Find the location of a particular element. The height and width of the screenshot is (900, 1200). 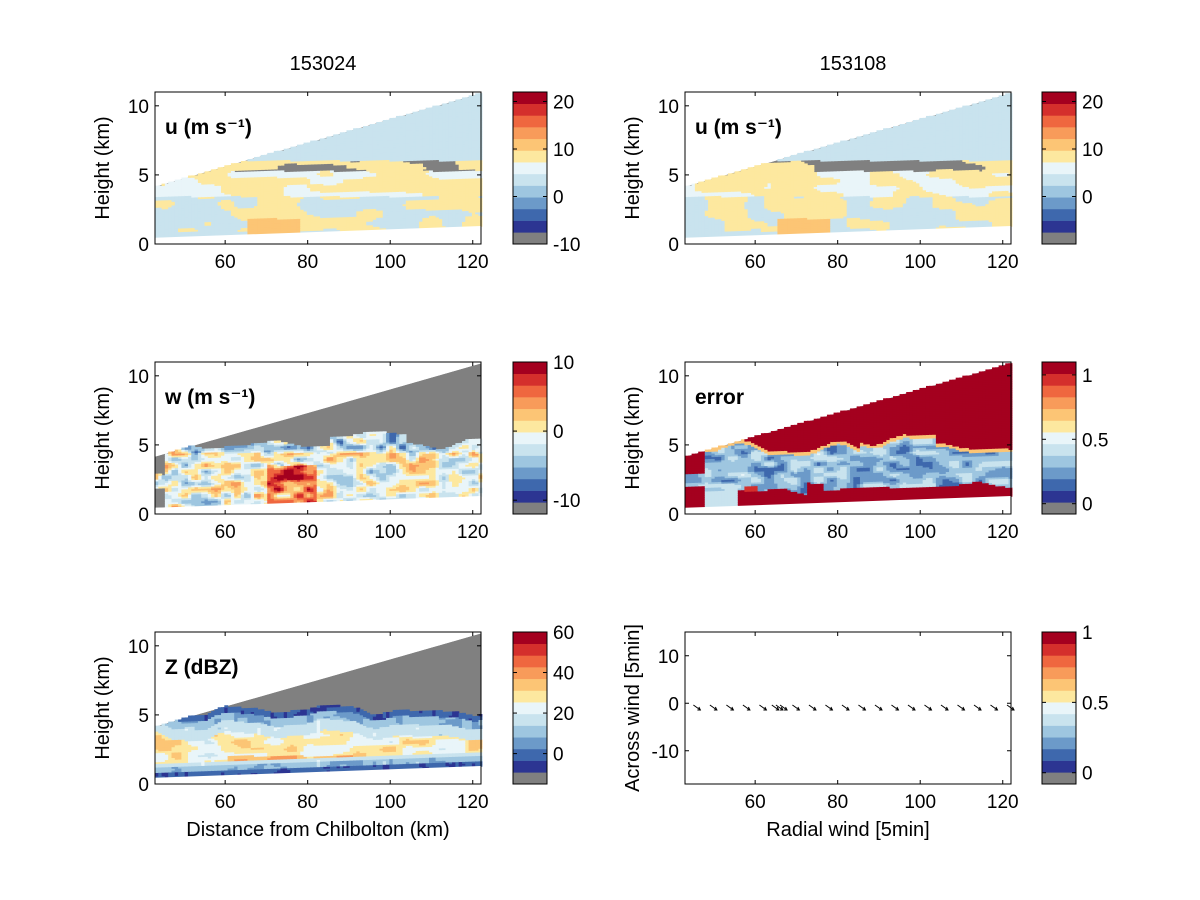

colorbar-tick-label: 10 is located at coordinates (1092, 150).